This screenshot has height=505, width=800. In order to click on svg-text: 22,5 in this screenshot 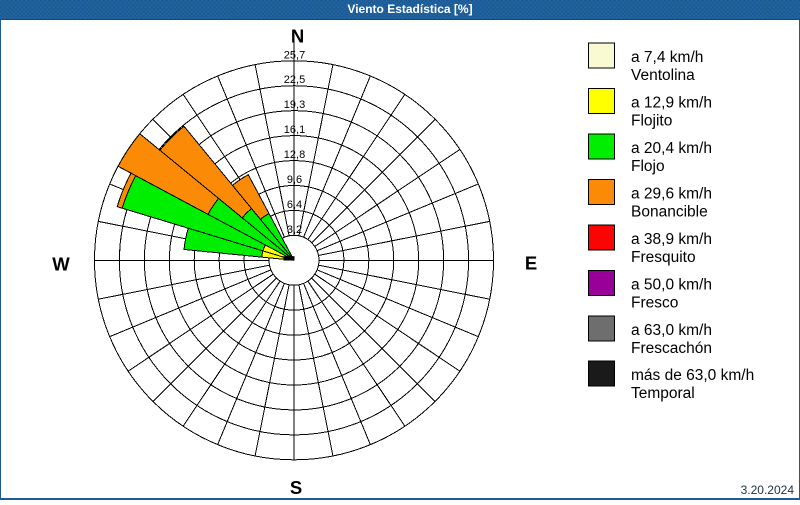, I will do `click(294, 80)`.